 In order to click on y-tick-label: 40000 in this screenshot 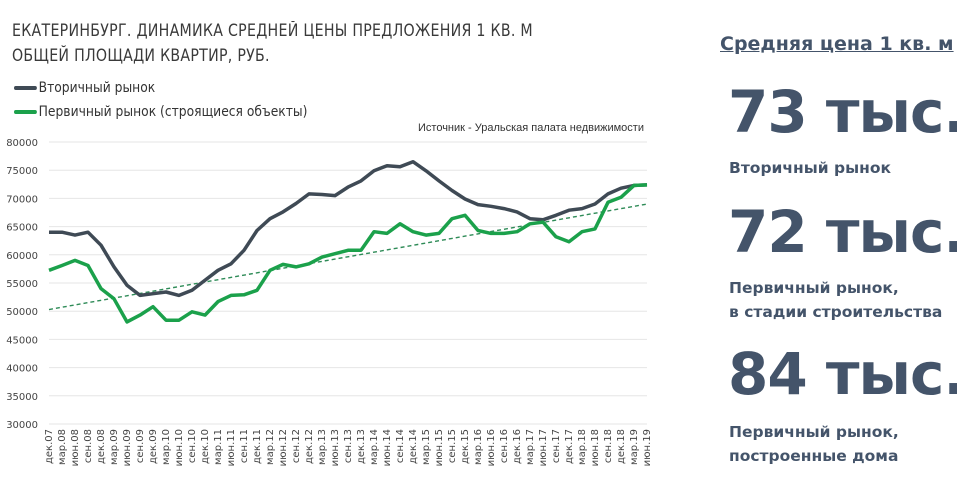, I will do `click(22, 369)`.